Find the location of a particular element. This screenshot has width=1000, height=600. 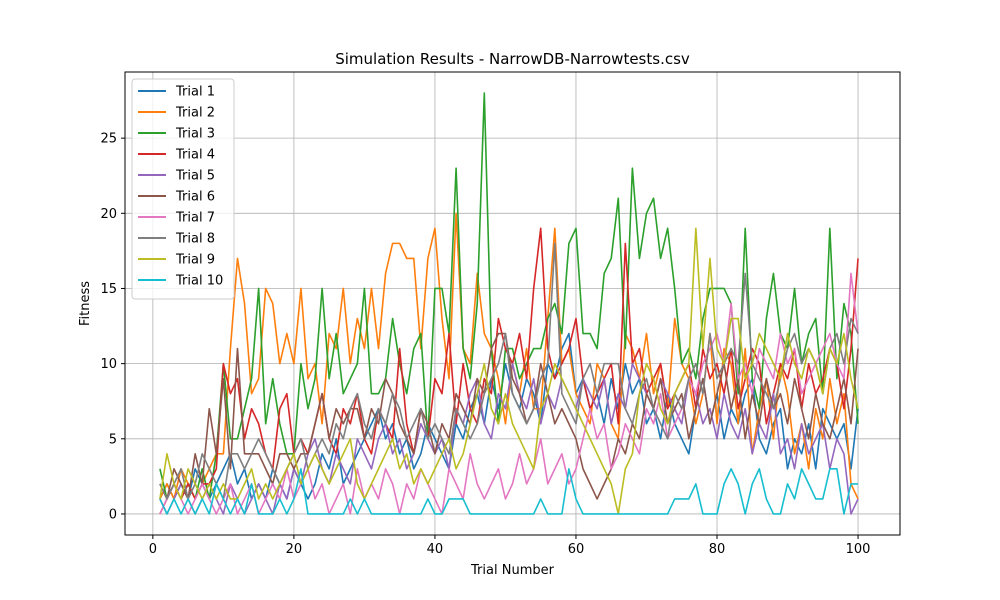

y-tick-label: 20 is located at coordinates (108, 214).